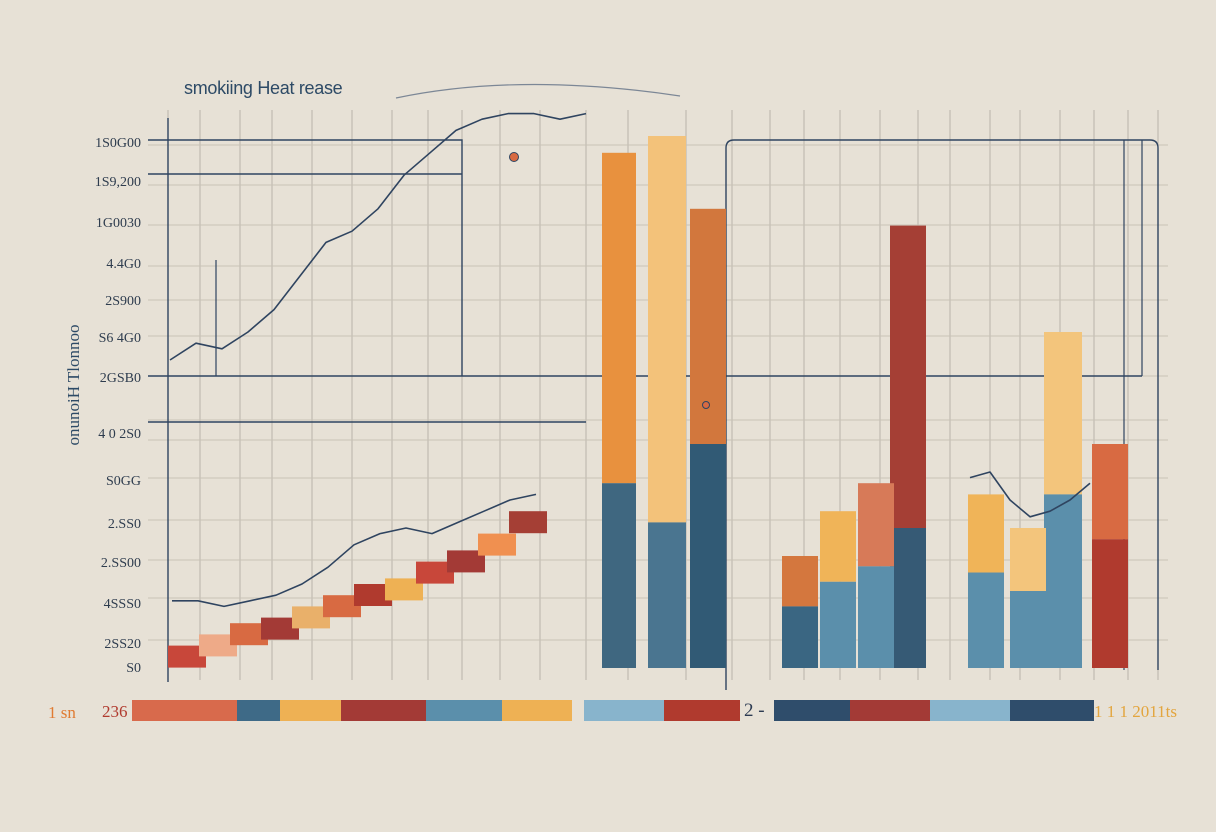 This screenshot has width=1216, height=832. Describe the element at coordinates (1110, 603) in the screenshot. I see `bar-f-lower` at that location.